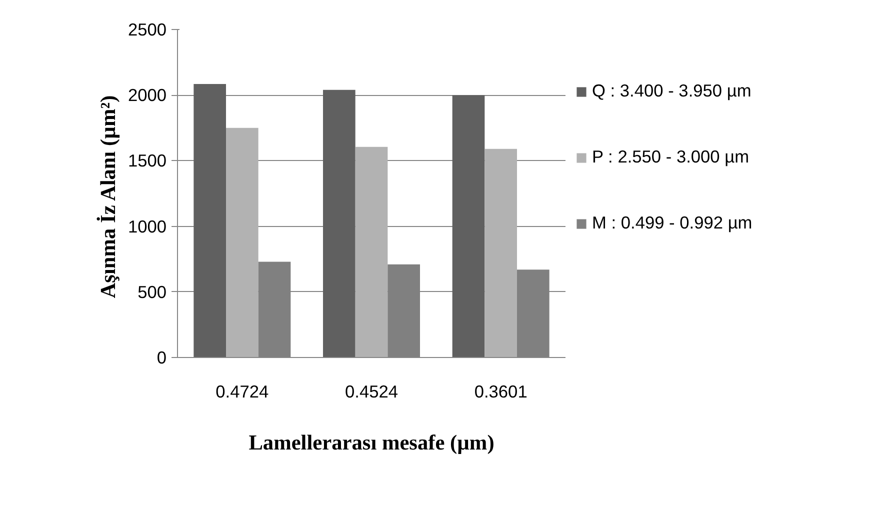 This screenshot has width=877, height=508. I want to click on x-tick-label: 0.4724, so click(243, 392).